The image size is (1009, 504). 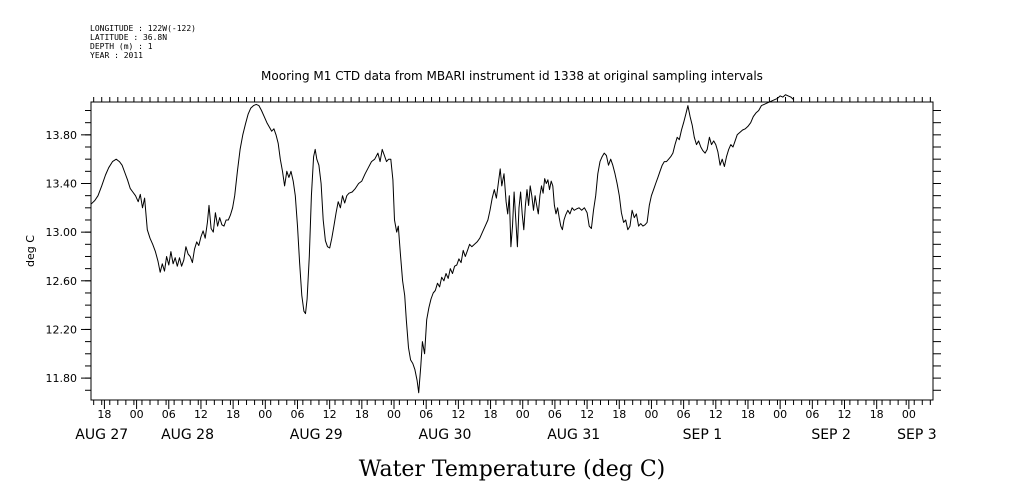 I want to click on x-day-label: AUG 29, so click(x=316, y=435).